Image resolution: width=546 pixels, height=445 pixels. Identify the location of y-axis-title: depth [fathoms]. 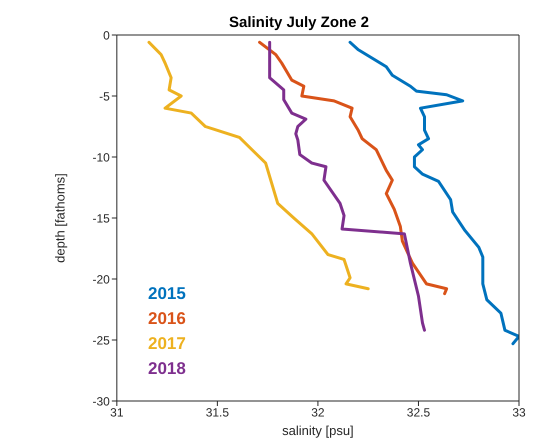
(60, 218).